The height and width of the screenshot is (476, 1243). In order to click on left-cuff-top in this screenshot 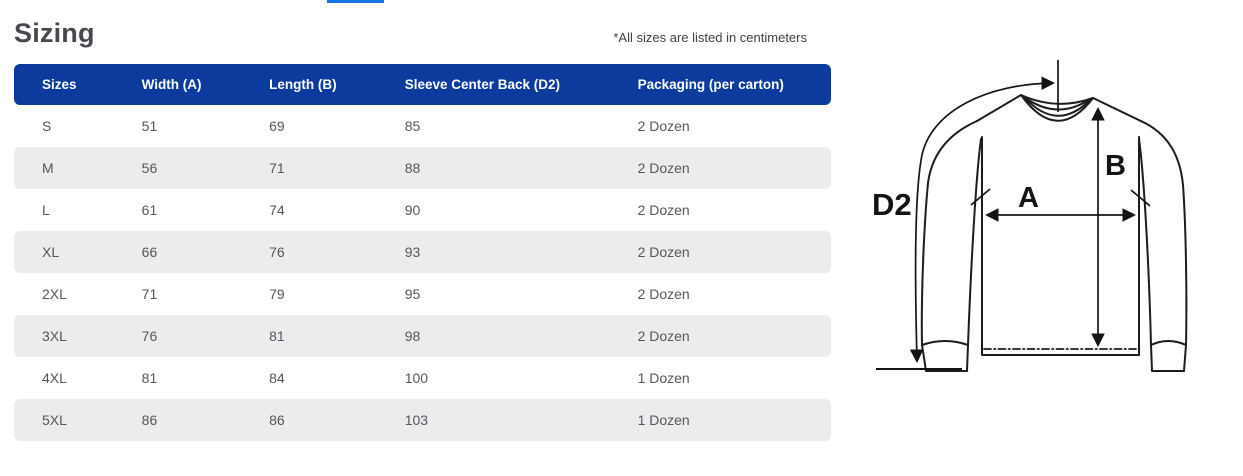, I will do `click(945, 343)`.